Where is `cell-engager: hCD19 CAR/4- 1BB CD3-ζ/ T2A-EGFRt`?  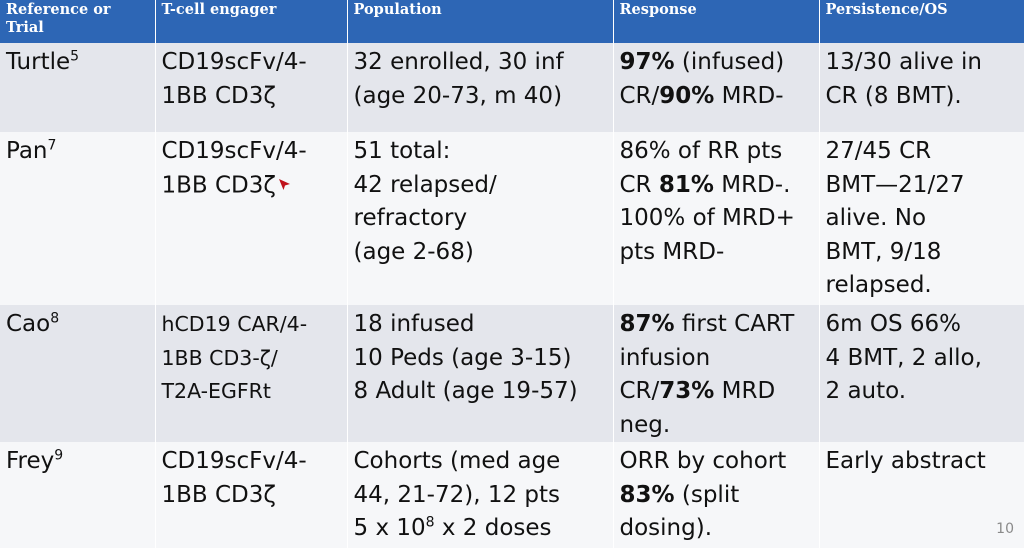
cell-engager: hCD19 CAR/4- 1BB CD3-ζ/ T2A-EGFRt is located at coordinates (250, 373).